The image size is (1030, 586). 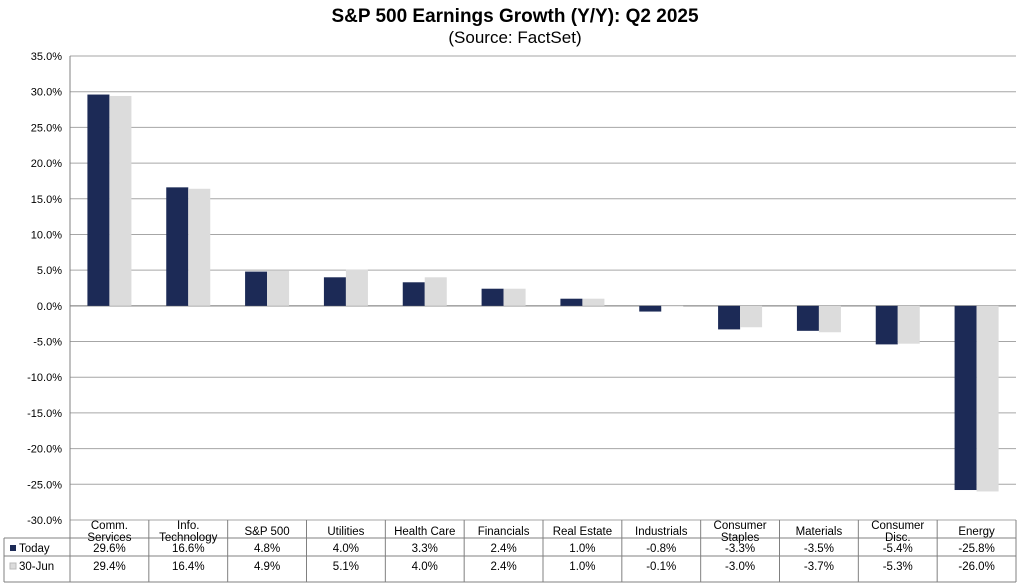 What do you see at coordinates (188, 549) in the screenshot?
I see `data-label: 16.6%` at bounding box center [188, 549].